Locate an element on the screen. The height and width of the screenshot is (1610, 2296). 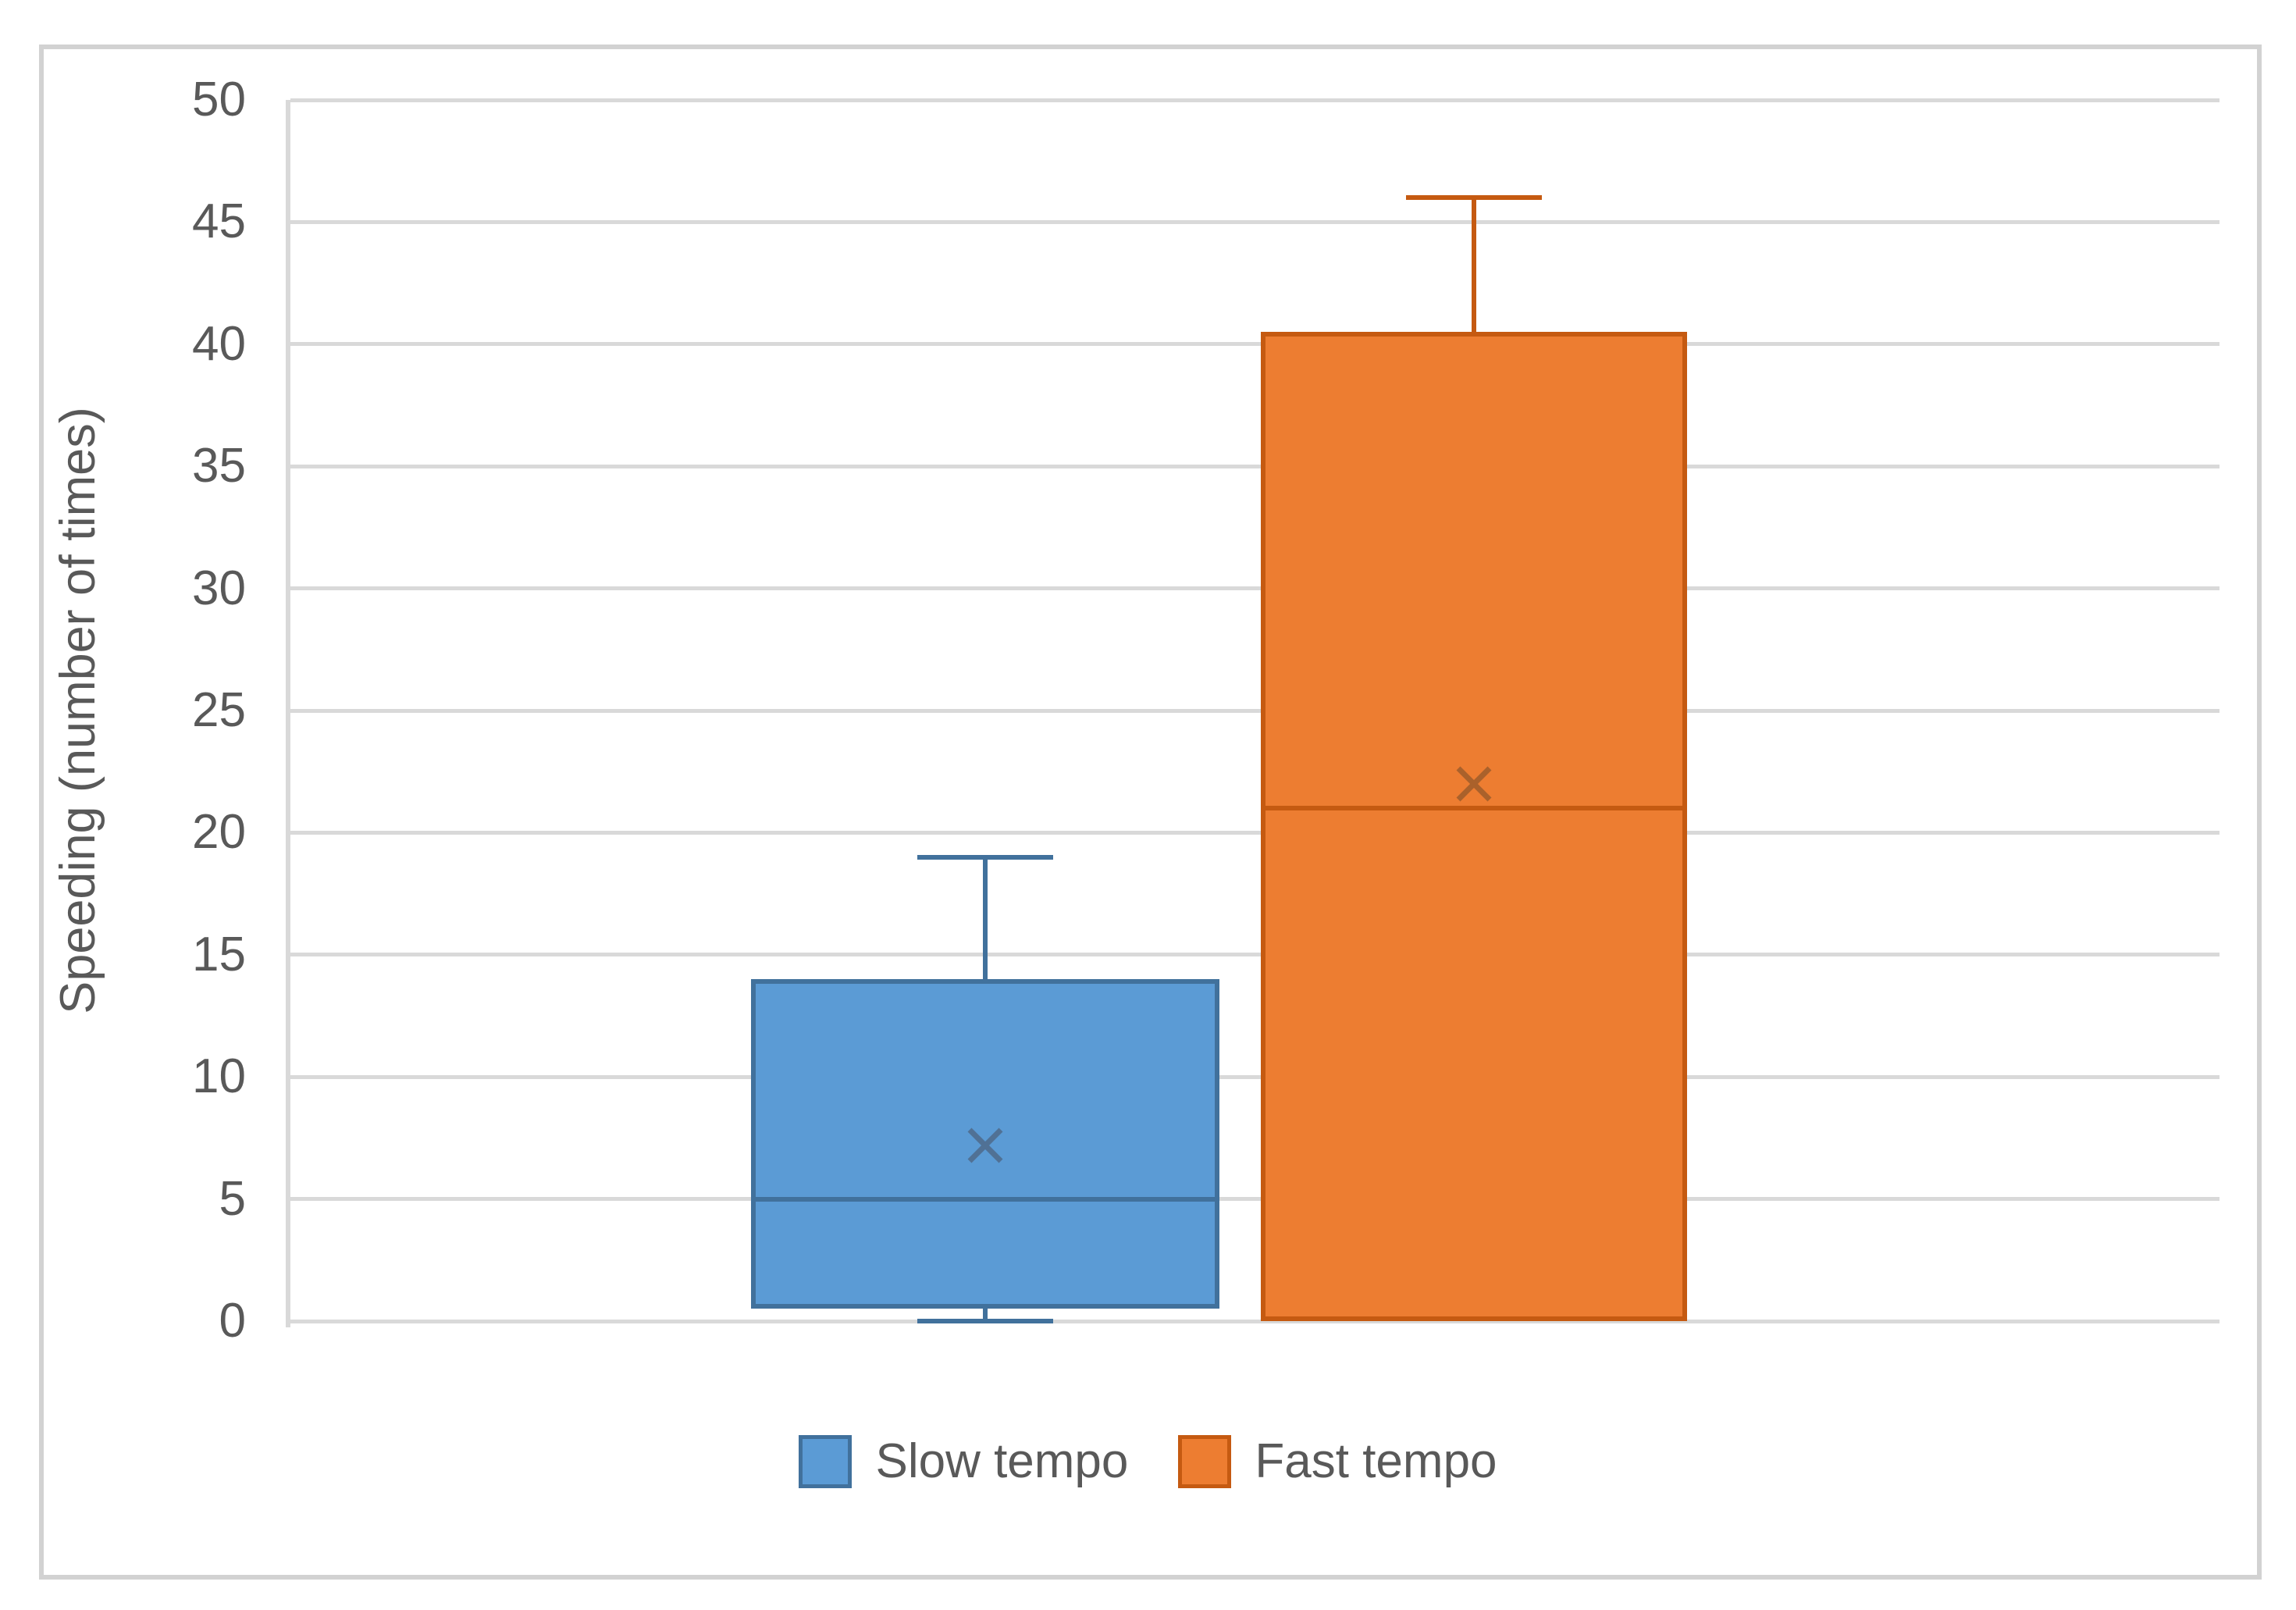
y-tick-label-20: 20 is located at coordinates (219, 832).